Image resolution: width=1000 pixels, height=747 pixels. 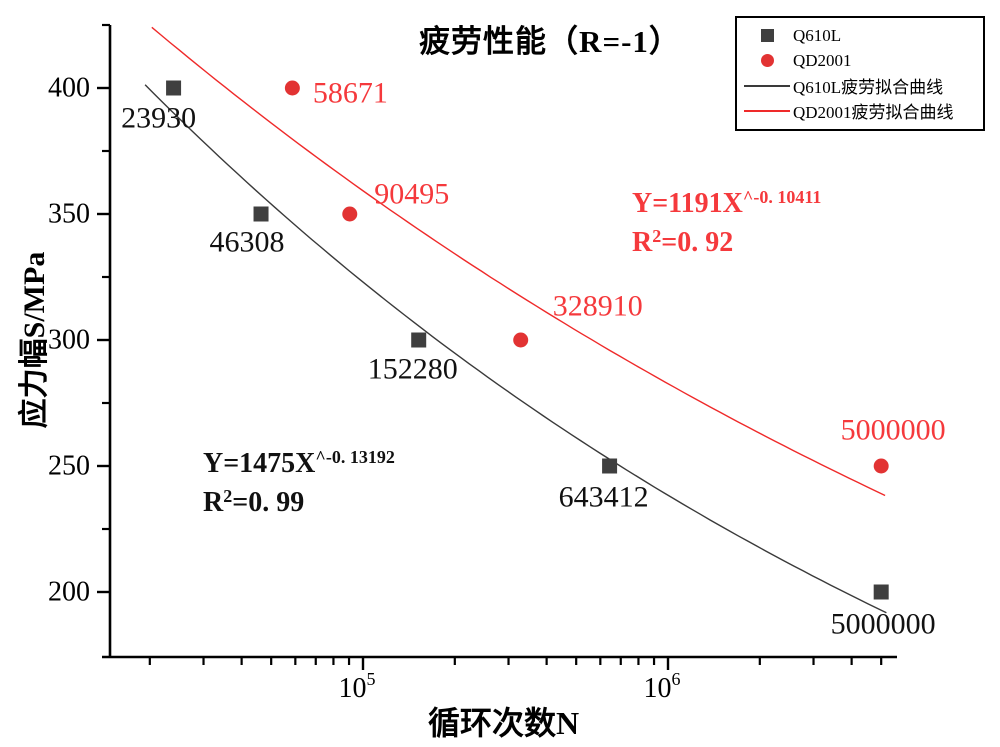 What do you see at coordinates (883, 624) in the screenshot?
I see `Q610L-point-label: 5000000` at bounding box center [883, 624].